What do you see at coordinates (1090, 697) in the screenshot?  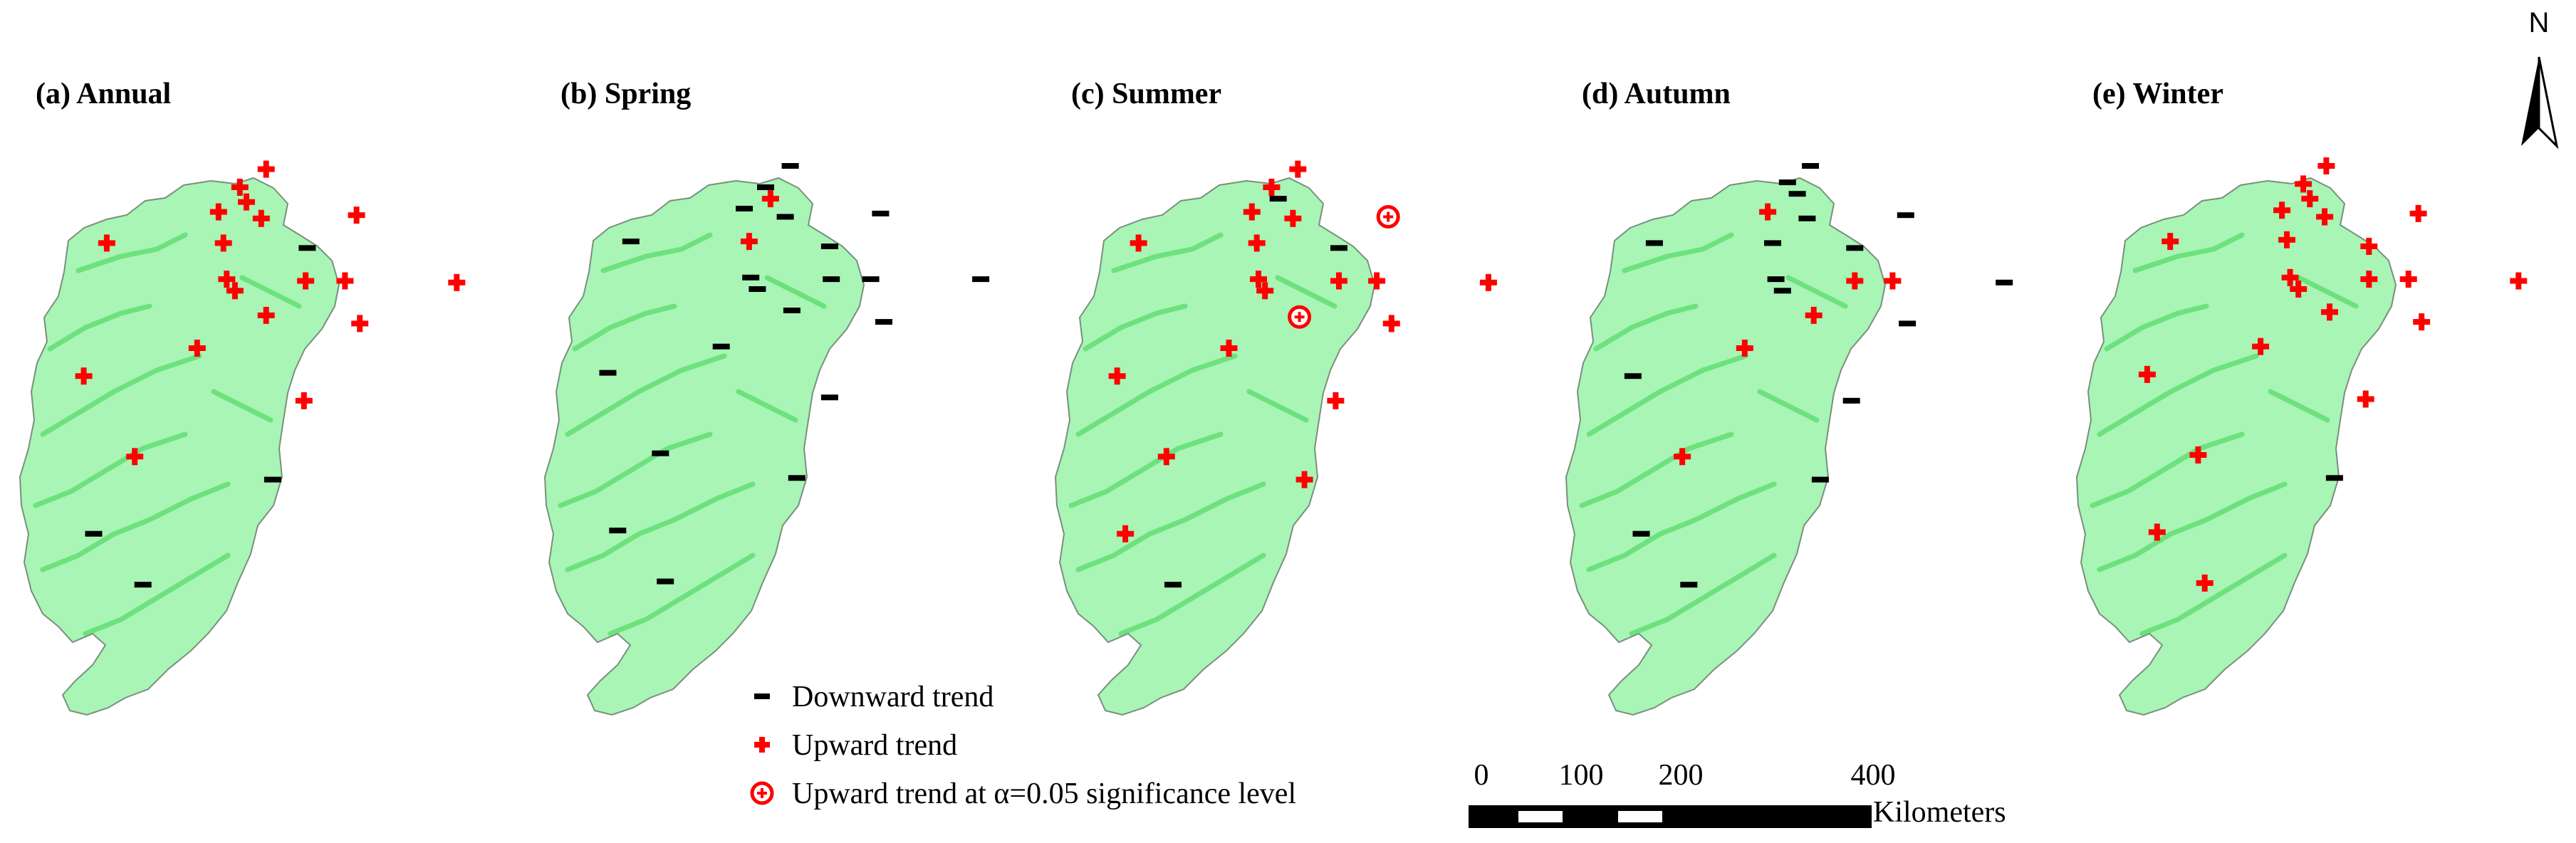 I see `legend-item-downward: Downward trend` at bounding box center [1090, 697].